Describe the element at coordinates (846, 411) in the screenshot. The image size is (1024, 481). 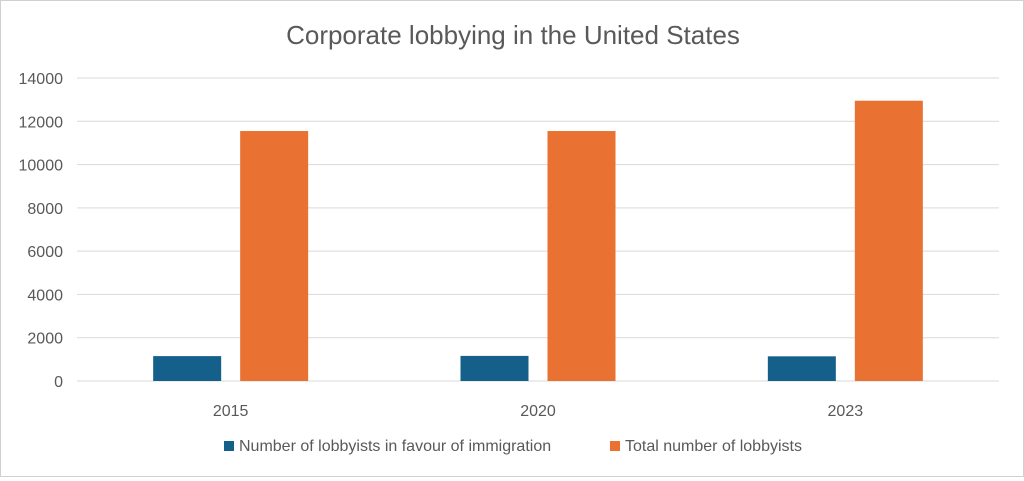
I see `x-tick-label: 2023` at that location.